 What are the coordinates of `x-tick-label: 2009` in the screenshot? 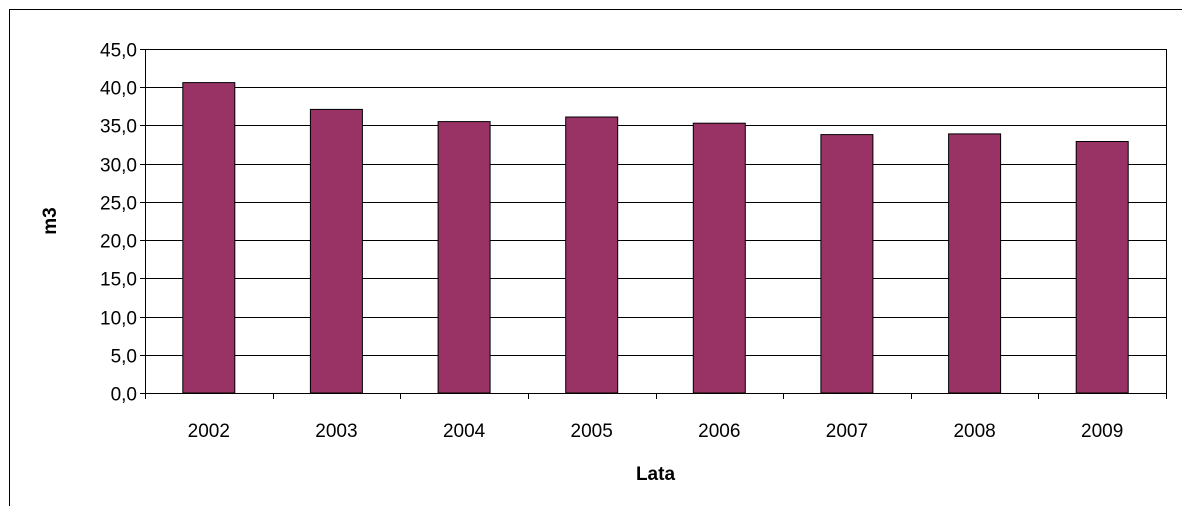 It's located at (1102, 431).